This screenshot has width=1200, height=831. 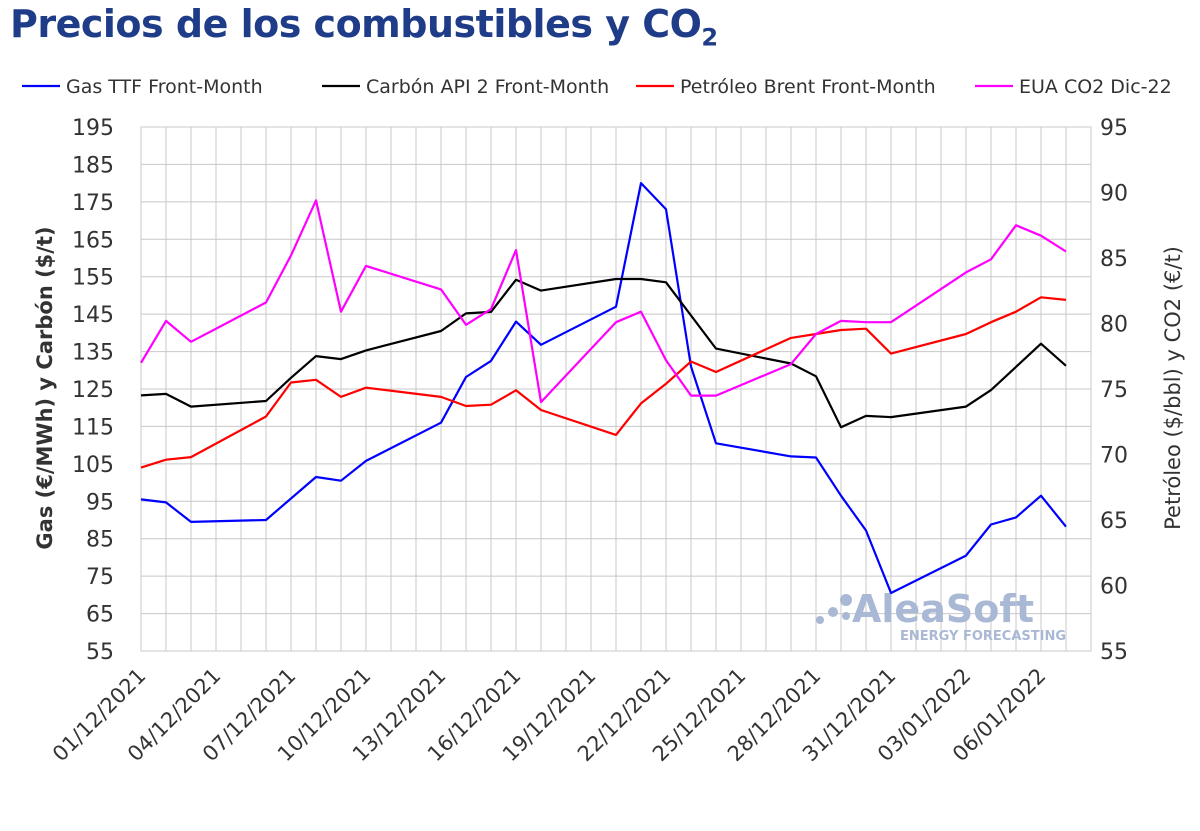 I want to click on legend-label: Carbón API 2 Front-Month, so click(x=487, y=87).